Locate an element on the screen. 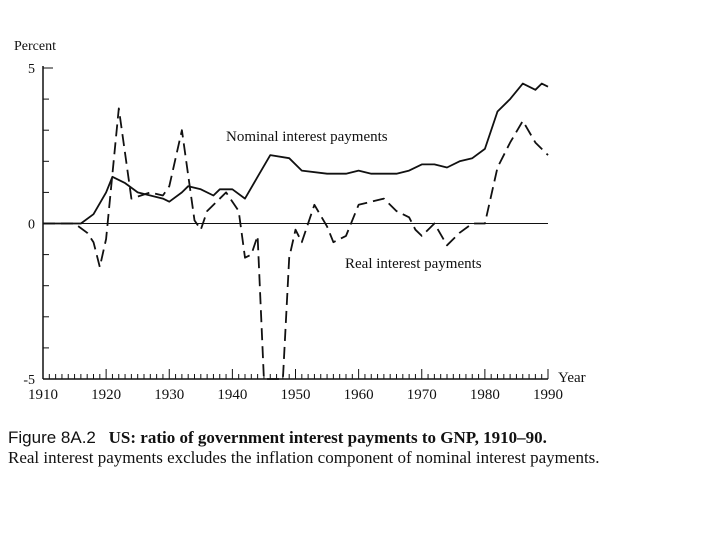 This screenshot has height=540, width=720. x-tick-label: 1940 is located at coordinates (232, 395).